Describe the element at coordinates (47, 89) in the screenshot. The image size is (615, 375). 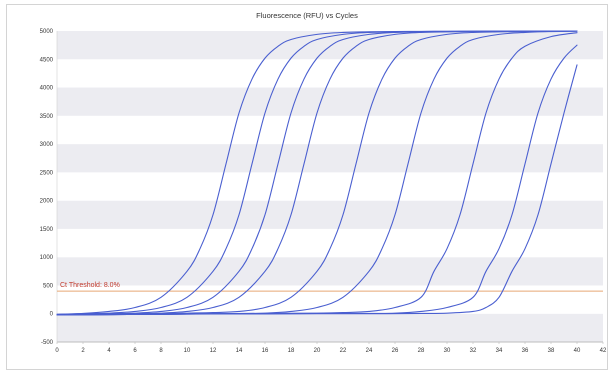
I see `y-tick-label: 4000` at that location.